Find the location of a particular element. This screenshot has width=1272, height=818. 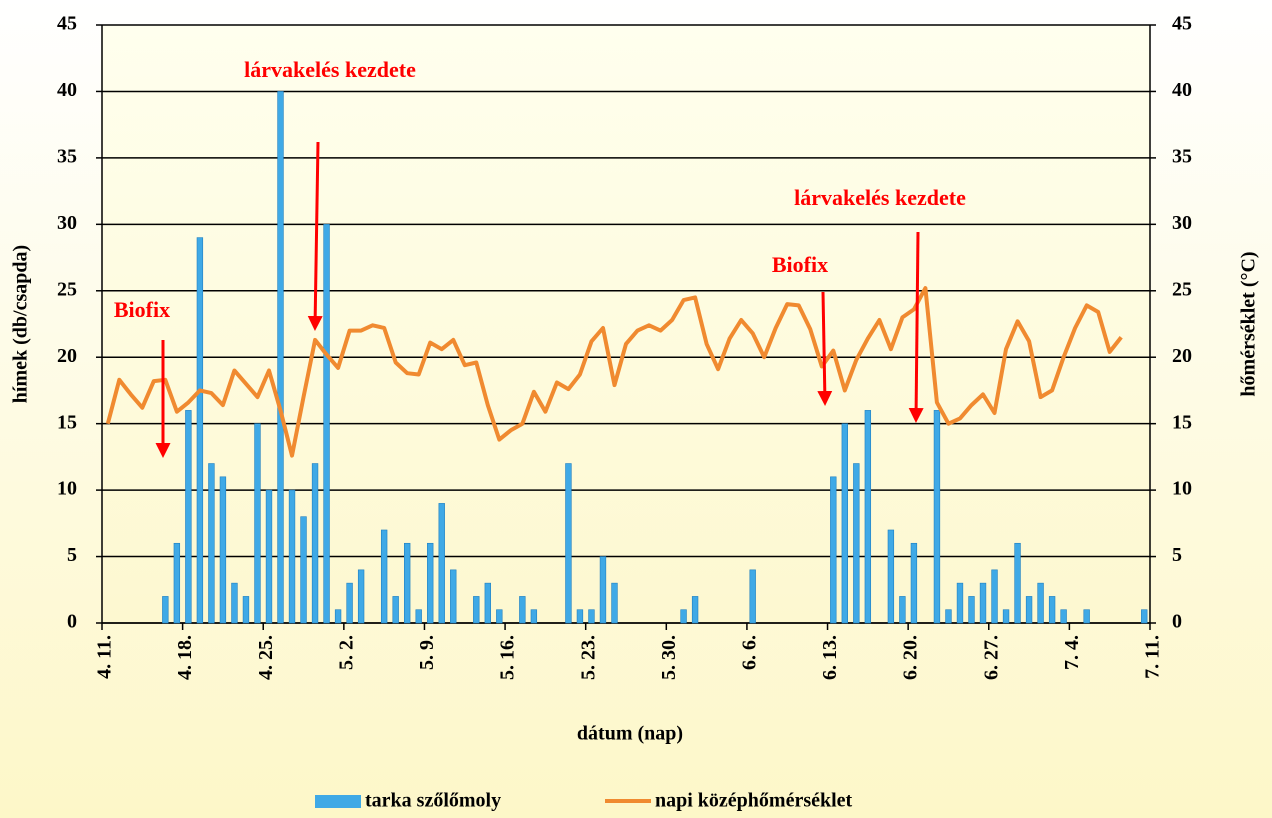

x-tick-label: 5. 9. is located at coordinates (427, 652).